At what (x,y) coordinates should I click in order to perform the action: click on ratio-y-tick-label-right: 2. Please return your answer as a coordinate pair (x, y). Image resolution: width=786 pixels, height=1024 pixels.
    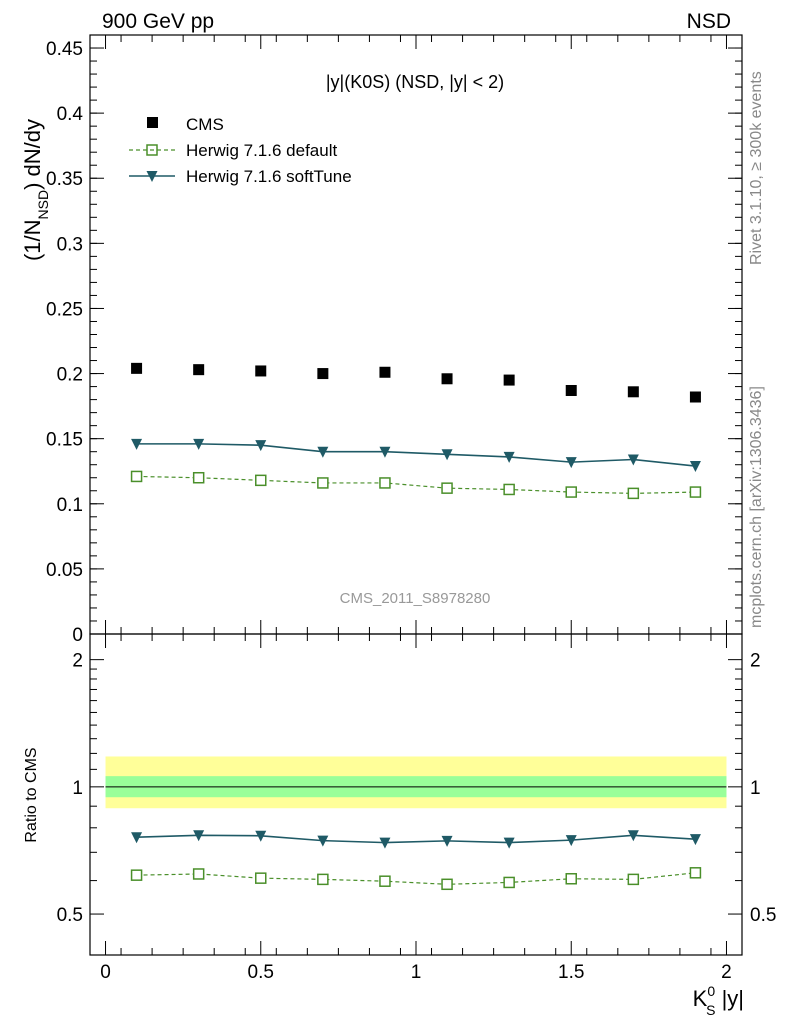
    Looking at the image, I should click on (755, 661).